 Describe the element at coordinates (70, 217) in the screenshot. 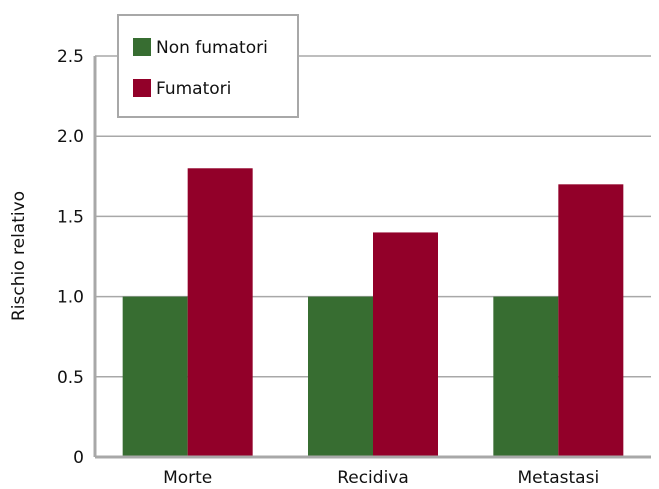

I see `y-tick-label: 1.5` at that location.